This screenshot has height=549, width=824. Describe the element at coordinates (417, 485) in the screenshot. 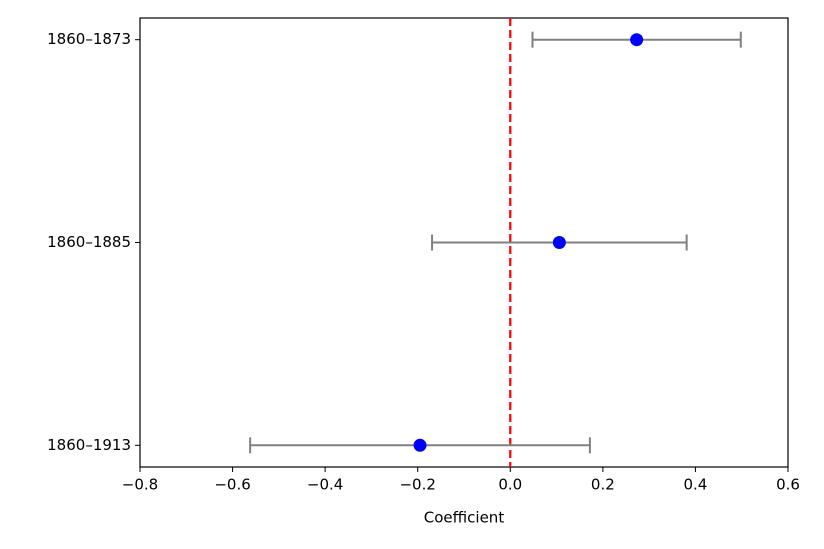

I see `x-tick-label: −0.2` at that location.